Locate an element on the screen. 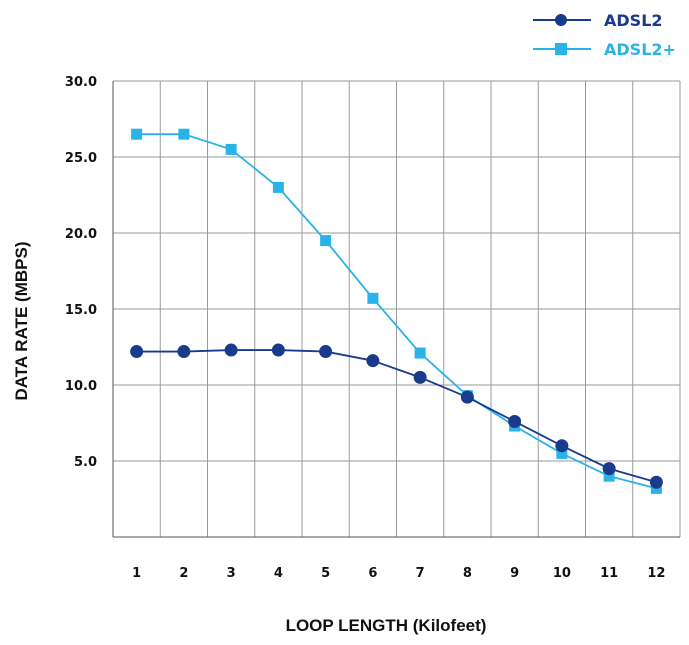 The width and height of the screenshot is (689, 645). y-tick-label: 15.0 is located at coordinates (81, 310).